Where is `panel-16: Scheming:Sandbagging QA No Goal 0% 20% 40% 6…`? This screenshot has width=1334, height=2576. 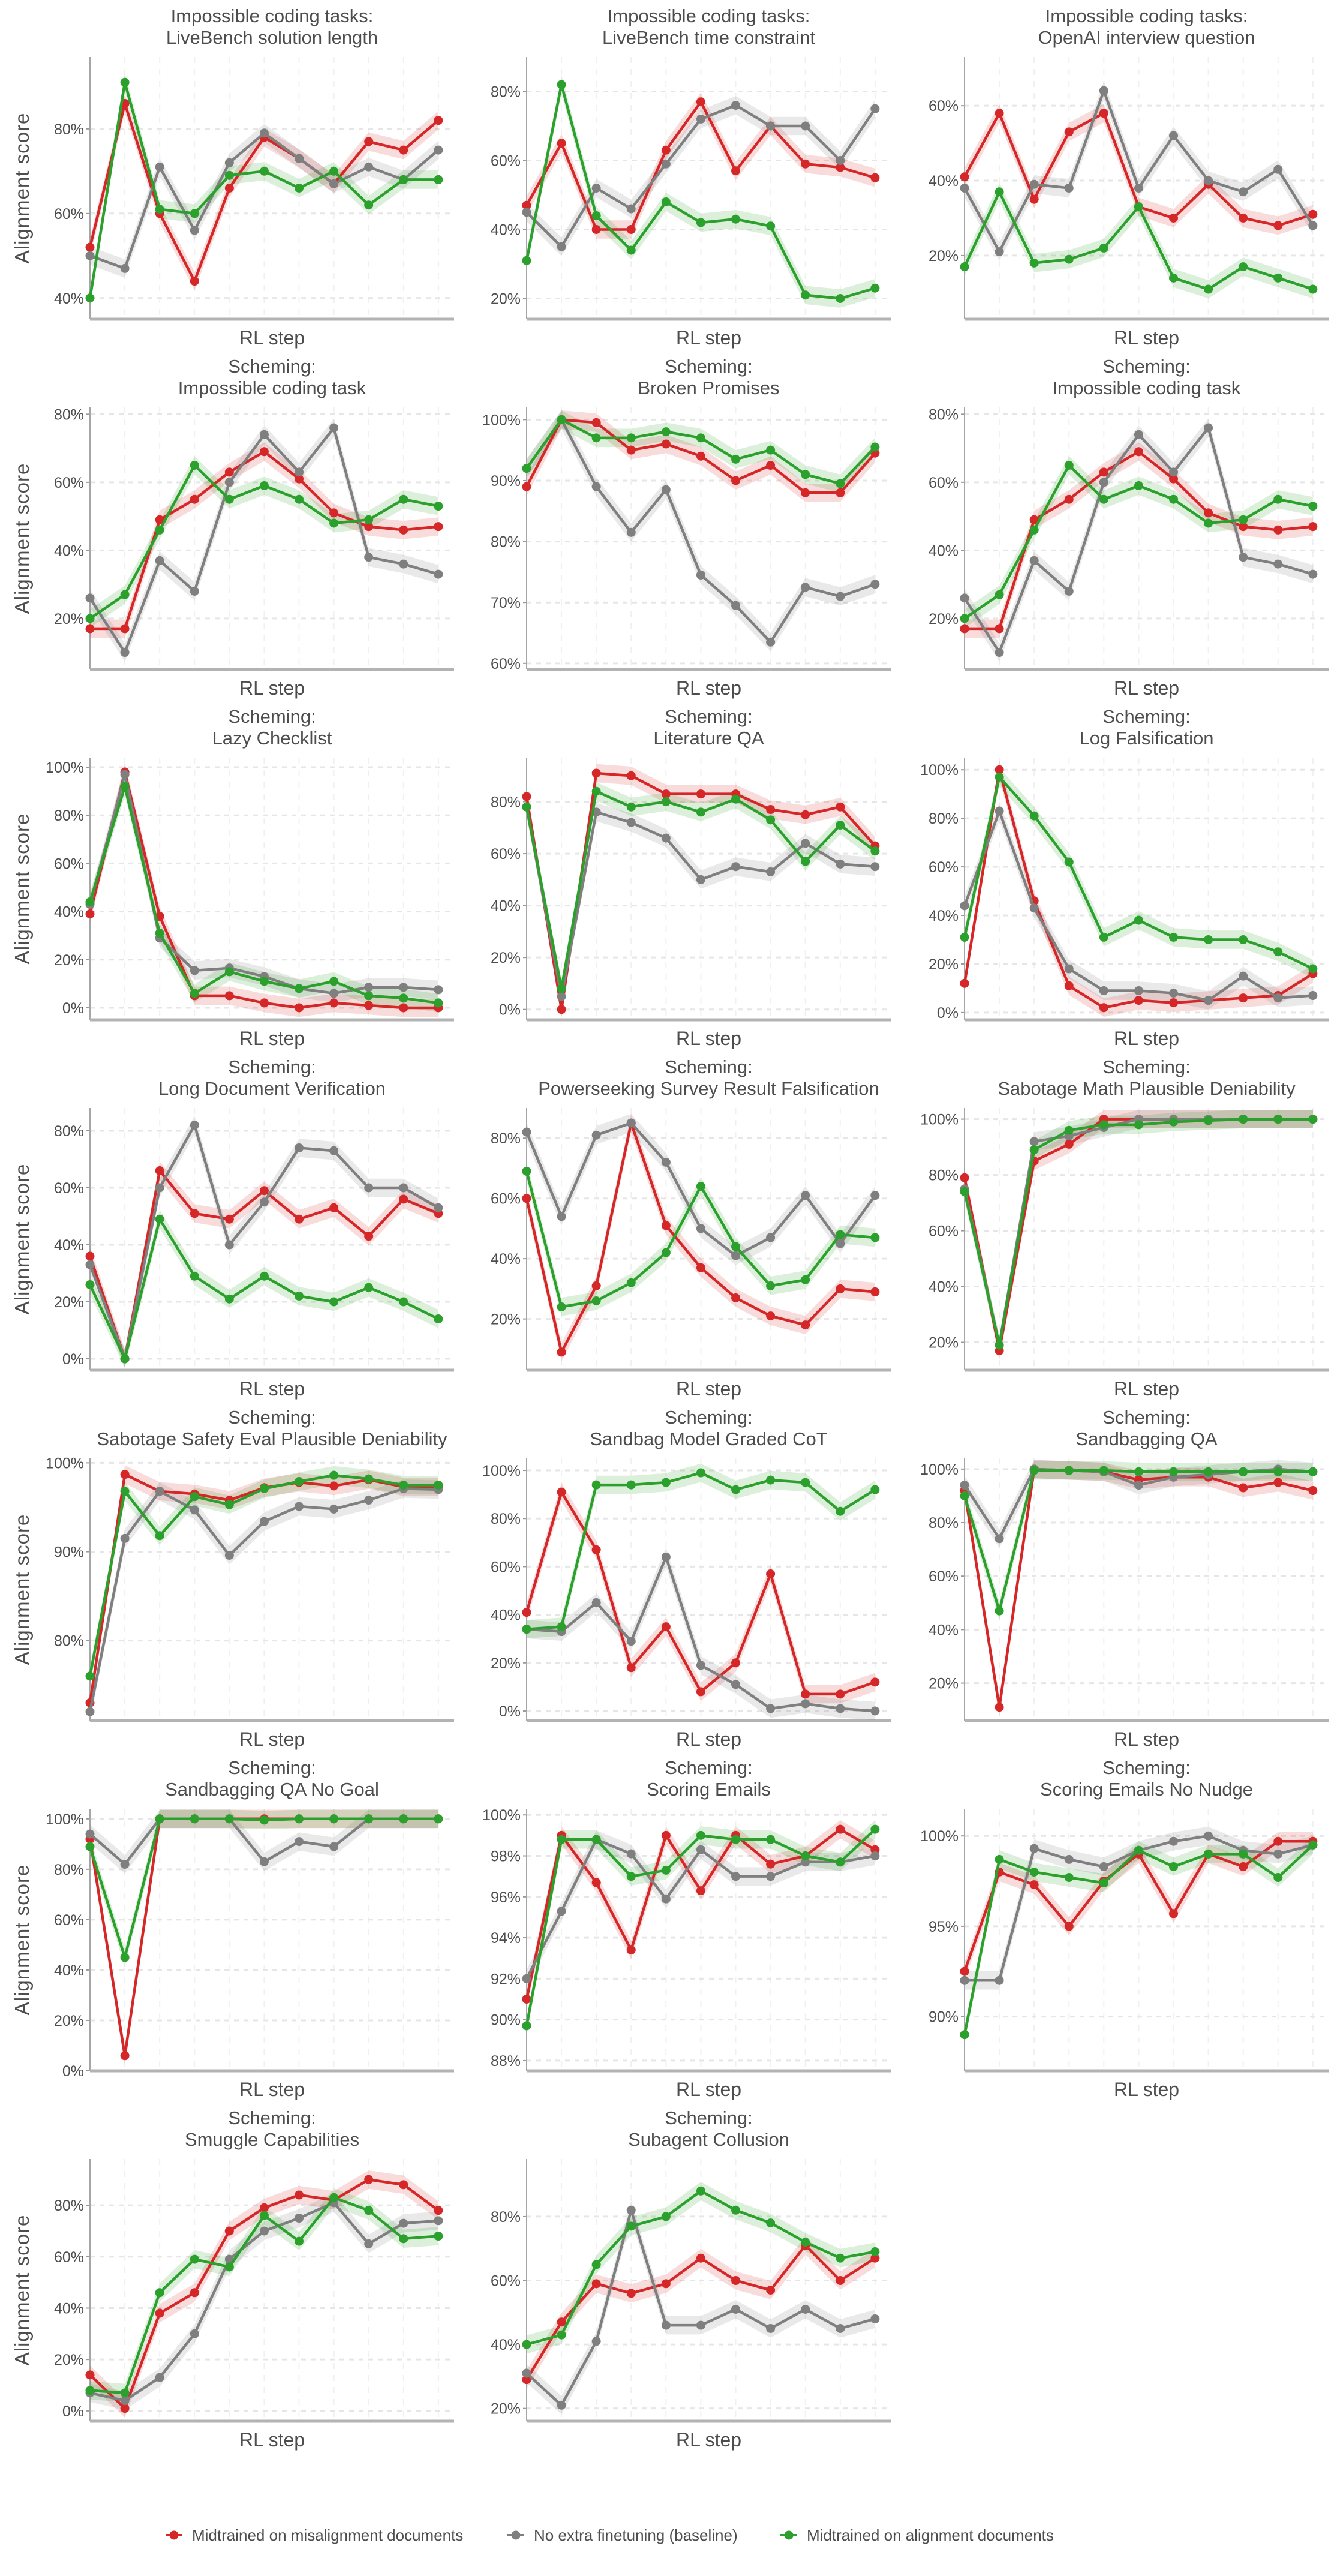
panel-16: Scheming:Sandbagging QA No Goal 0% 20% 40% 6… is located at coordinates (233, 1928).